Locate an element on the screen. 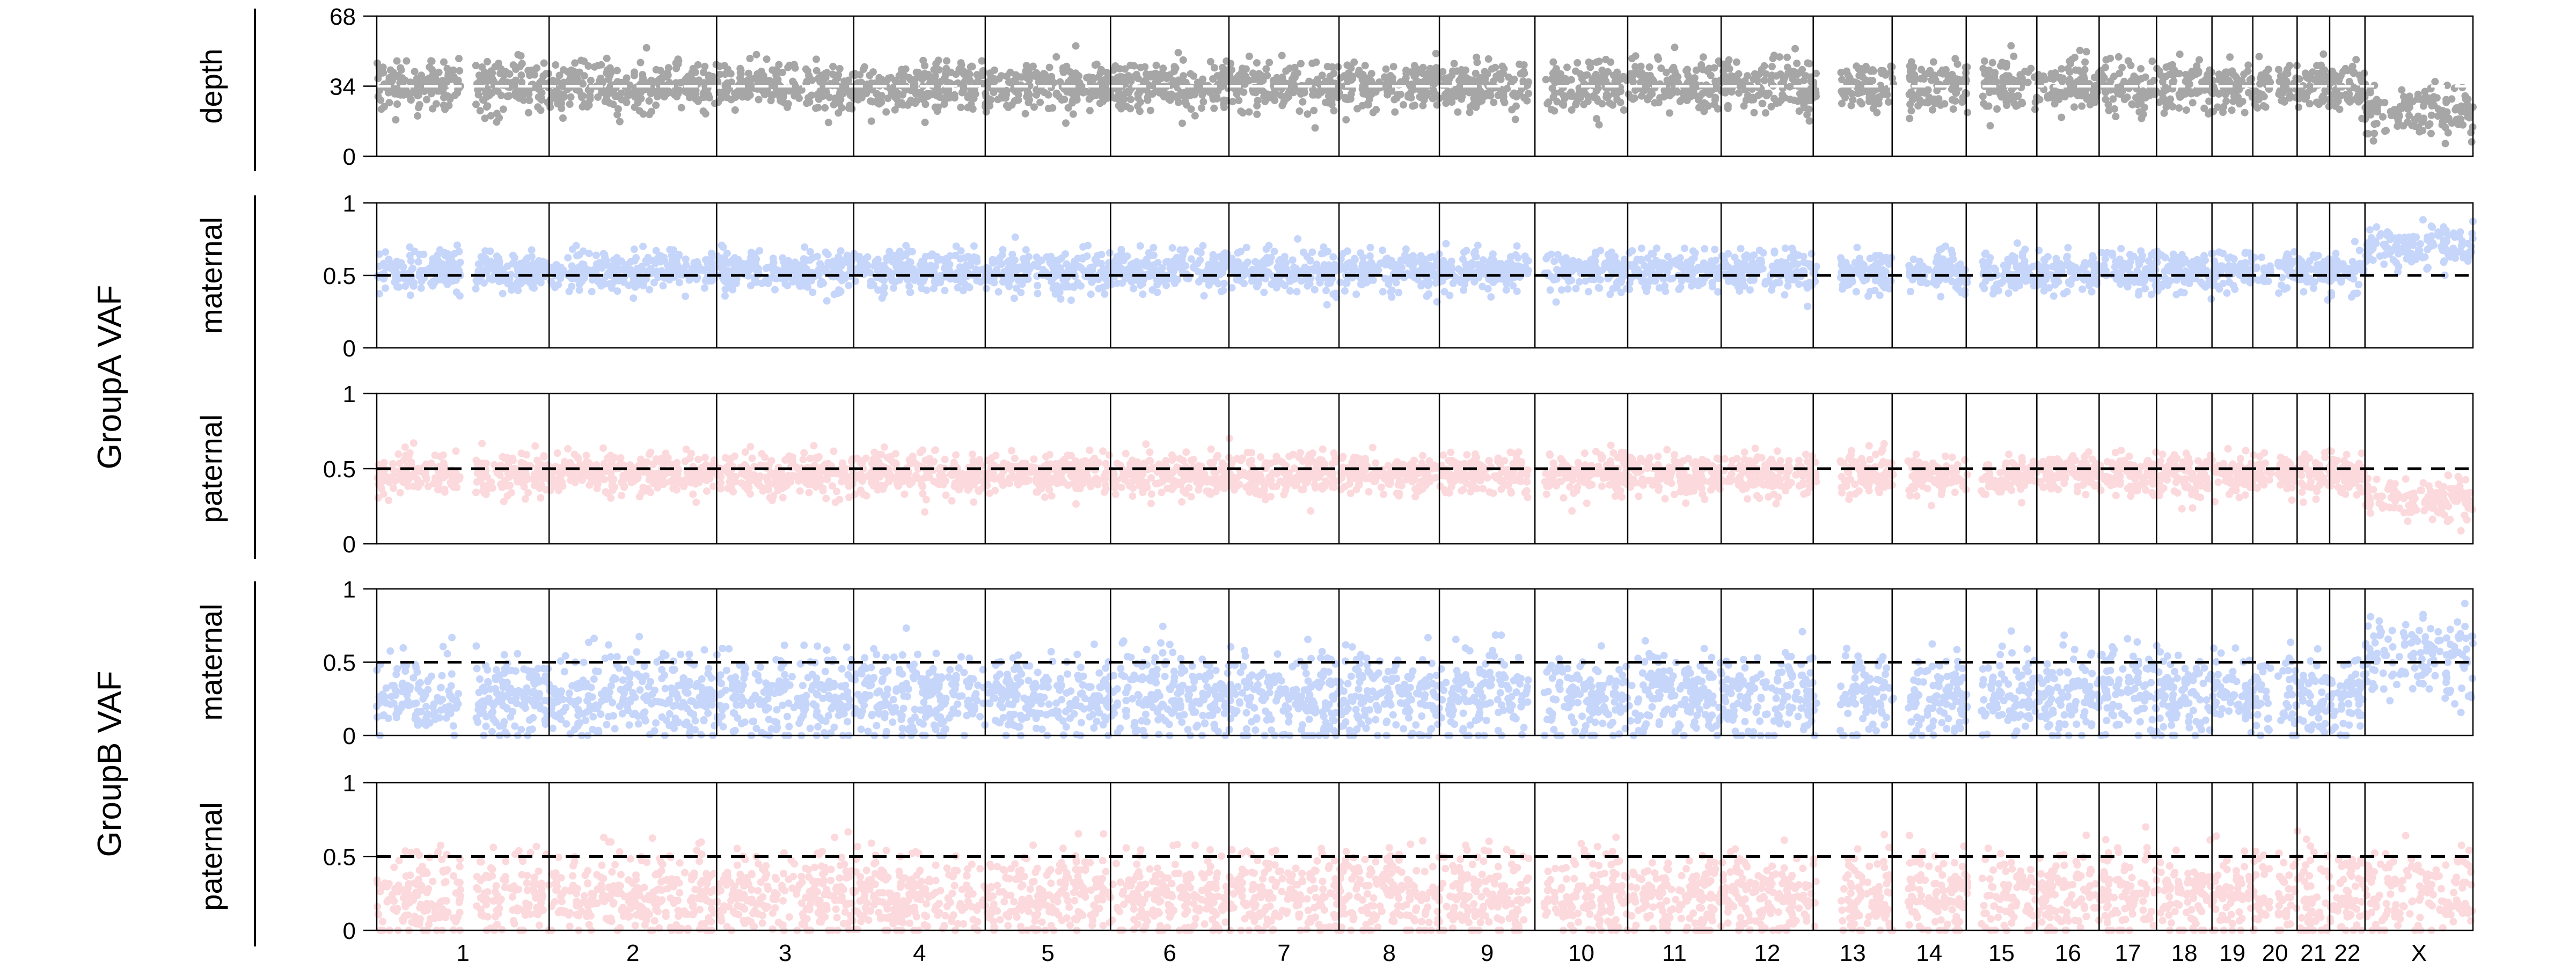  x-tick-label-chr-14: 14 is located at coordinates (1929, 953).